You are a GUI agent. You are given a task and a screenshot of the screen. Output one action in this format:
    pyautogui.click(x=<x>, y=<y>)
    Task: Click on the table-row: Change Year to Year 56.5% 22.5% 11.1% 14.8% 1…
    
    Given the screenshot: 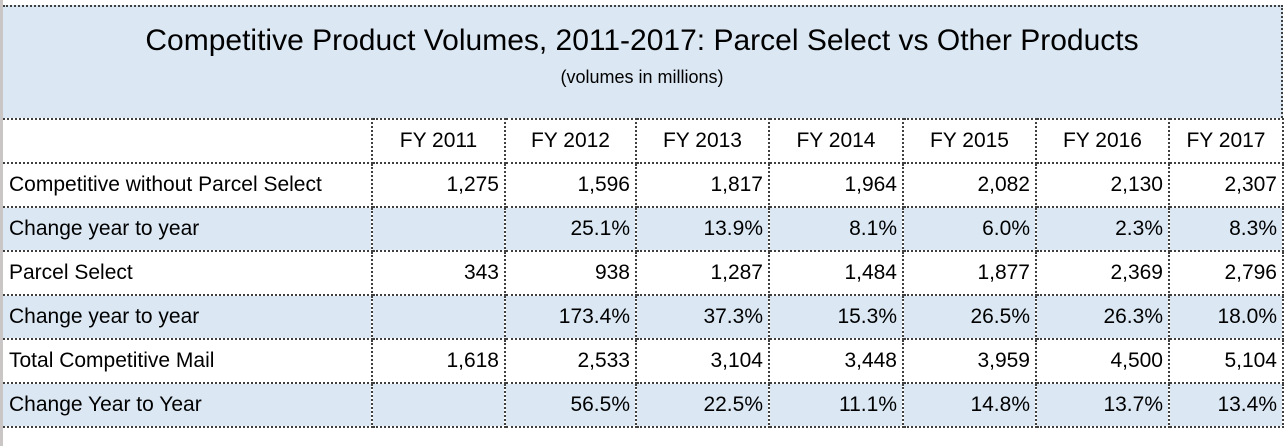 What is the action you would take?
    pyautogui.click(x=643, y=405)
    